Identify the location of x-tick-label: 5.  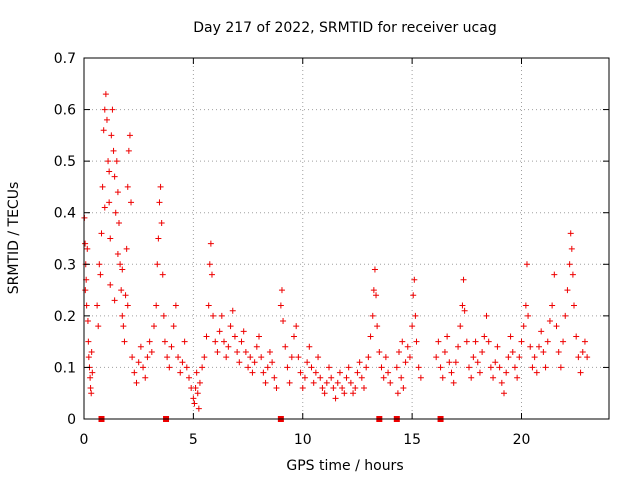
(193, 440).